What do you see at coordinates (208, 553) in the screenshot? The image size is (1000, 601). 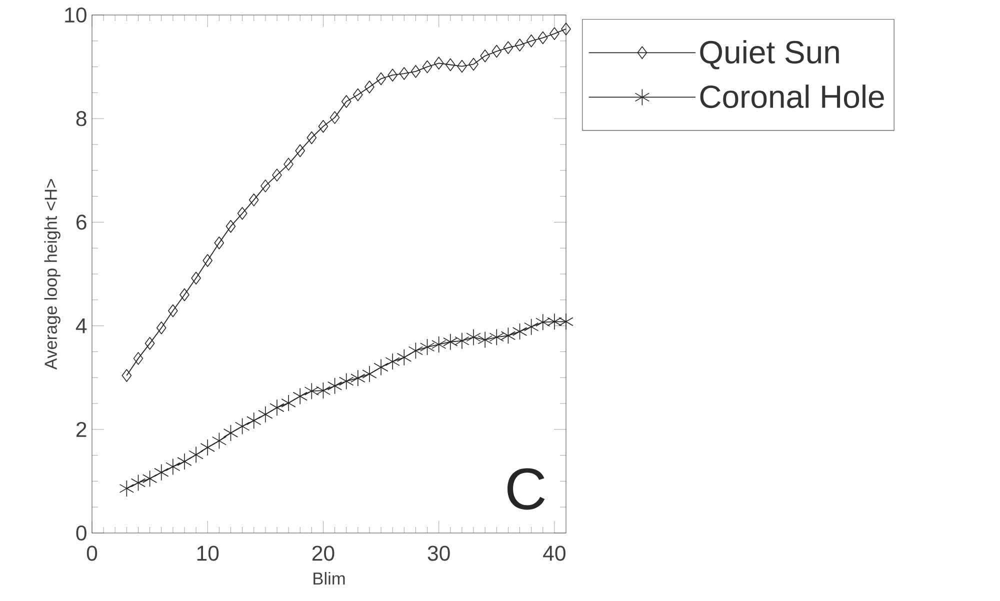 I see `x-tick-label: 10` at bounding box center [208, 553].